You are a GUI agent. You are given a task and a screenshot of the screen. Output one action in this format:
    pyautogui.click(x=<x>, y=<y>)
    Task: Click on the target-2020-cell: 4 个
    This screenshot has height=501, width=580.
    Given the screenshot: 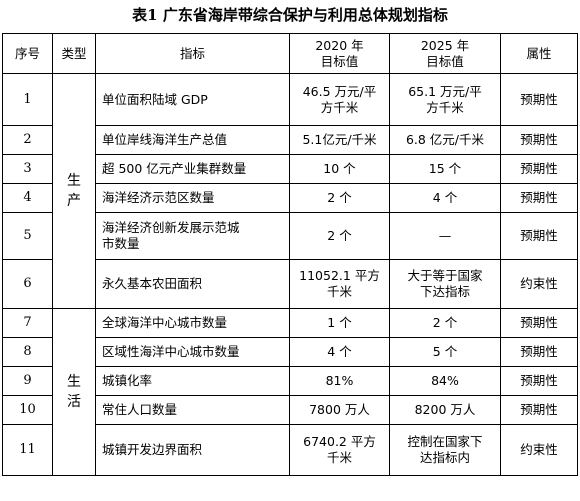 What is the action you would take?
    pyautogui.click(x=339, y=352)
    